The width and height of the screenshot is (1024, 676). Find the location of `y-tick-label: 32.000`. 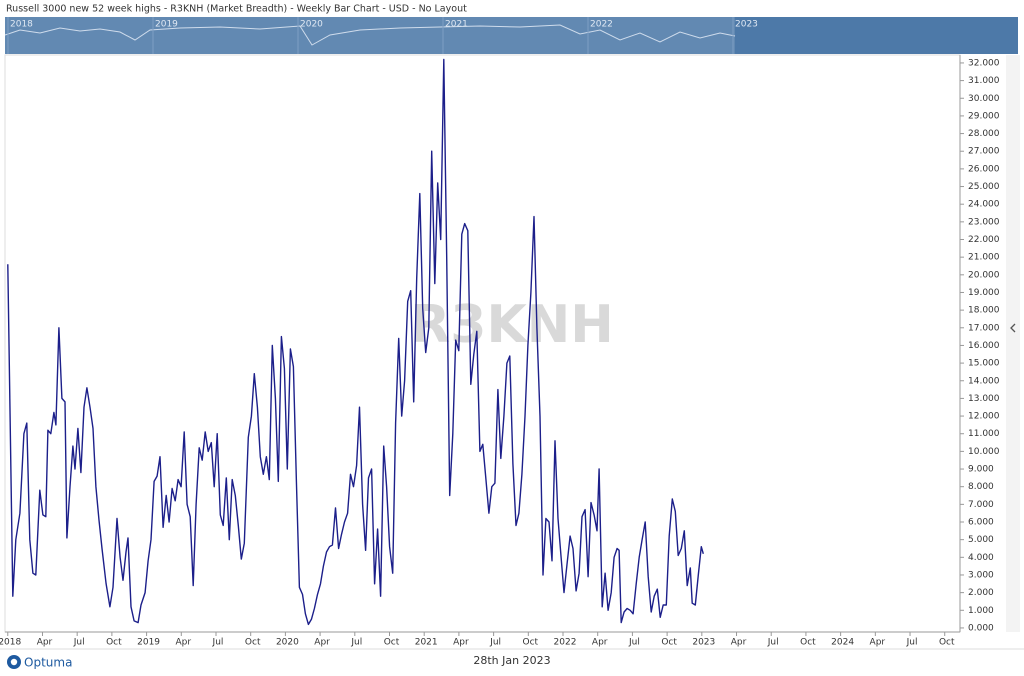

y-tick-label: 32.000 is located at coordinates (984, 63).